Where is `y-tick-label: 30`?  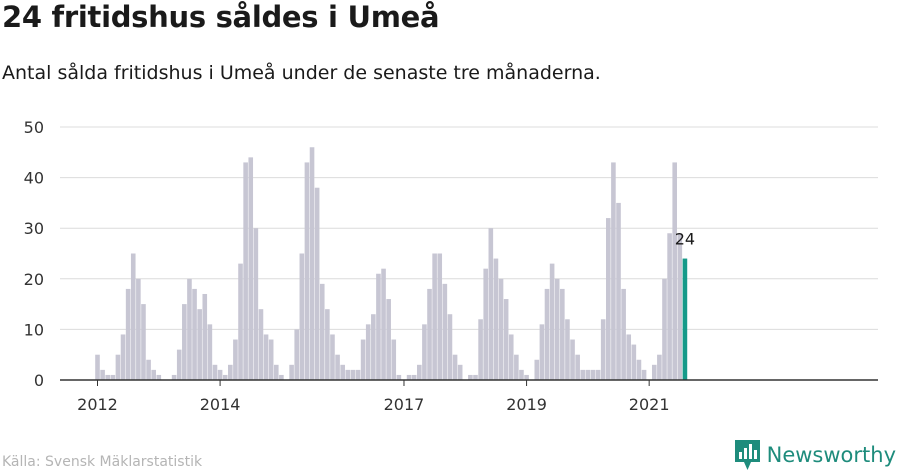
y-tick-label: 30 is located at coordinates (34, 228).